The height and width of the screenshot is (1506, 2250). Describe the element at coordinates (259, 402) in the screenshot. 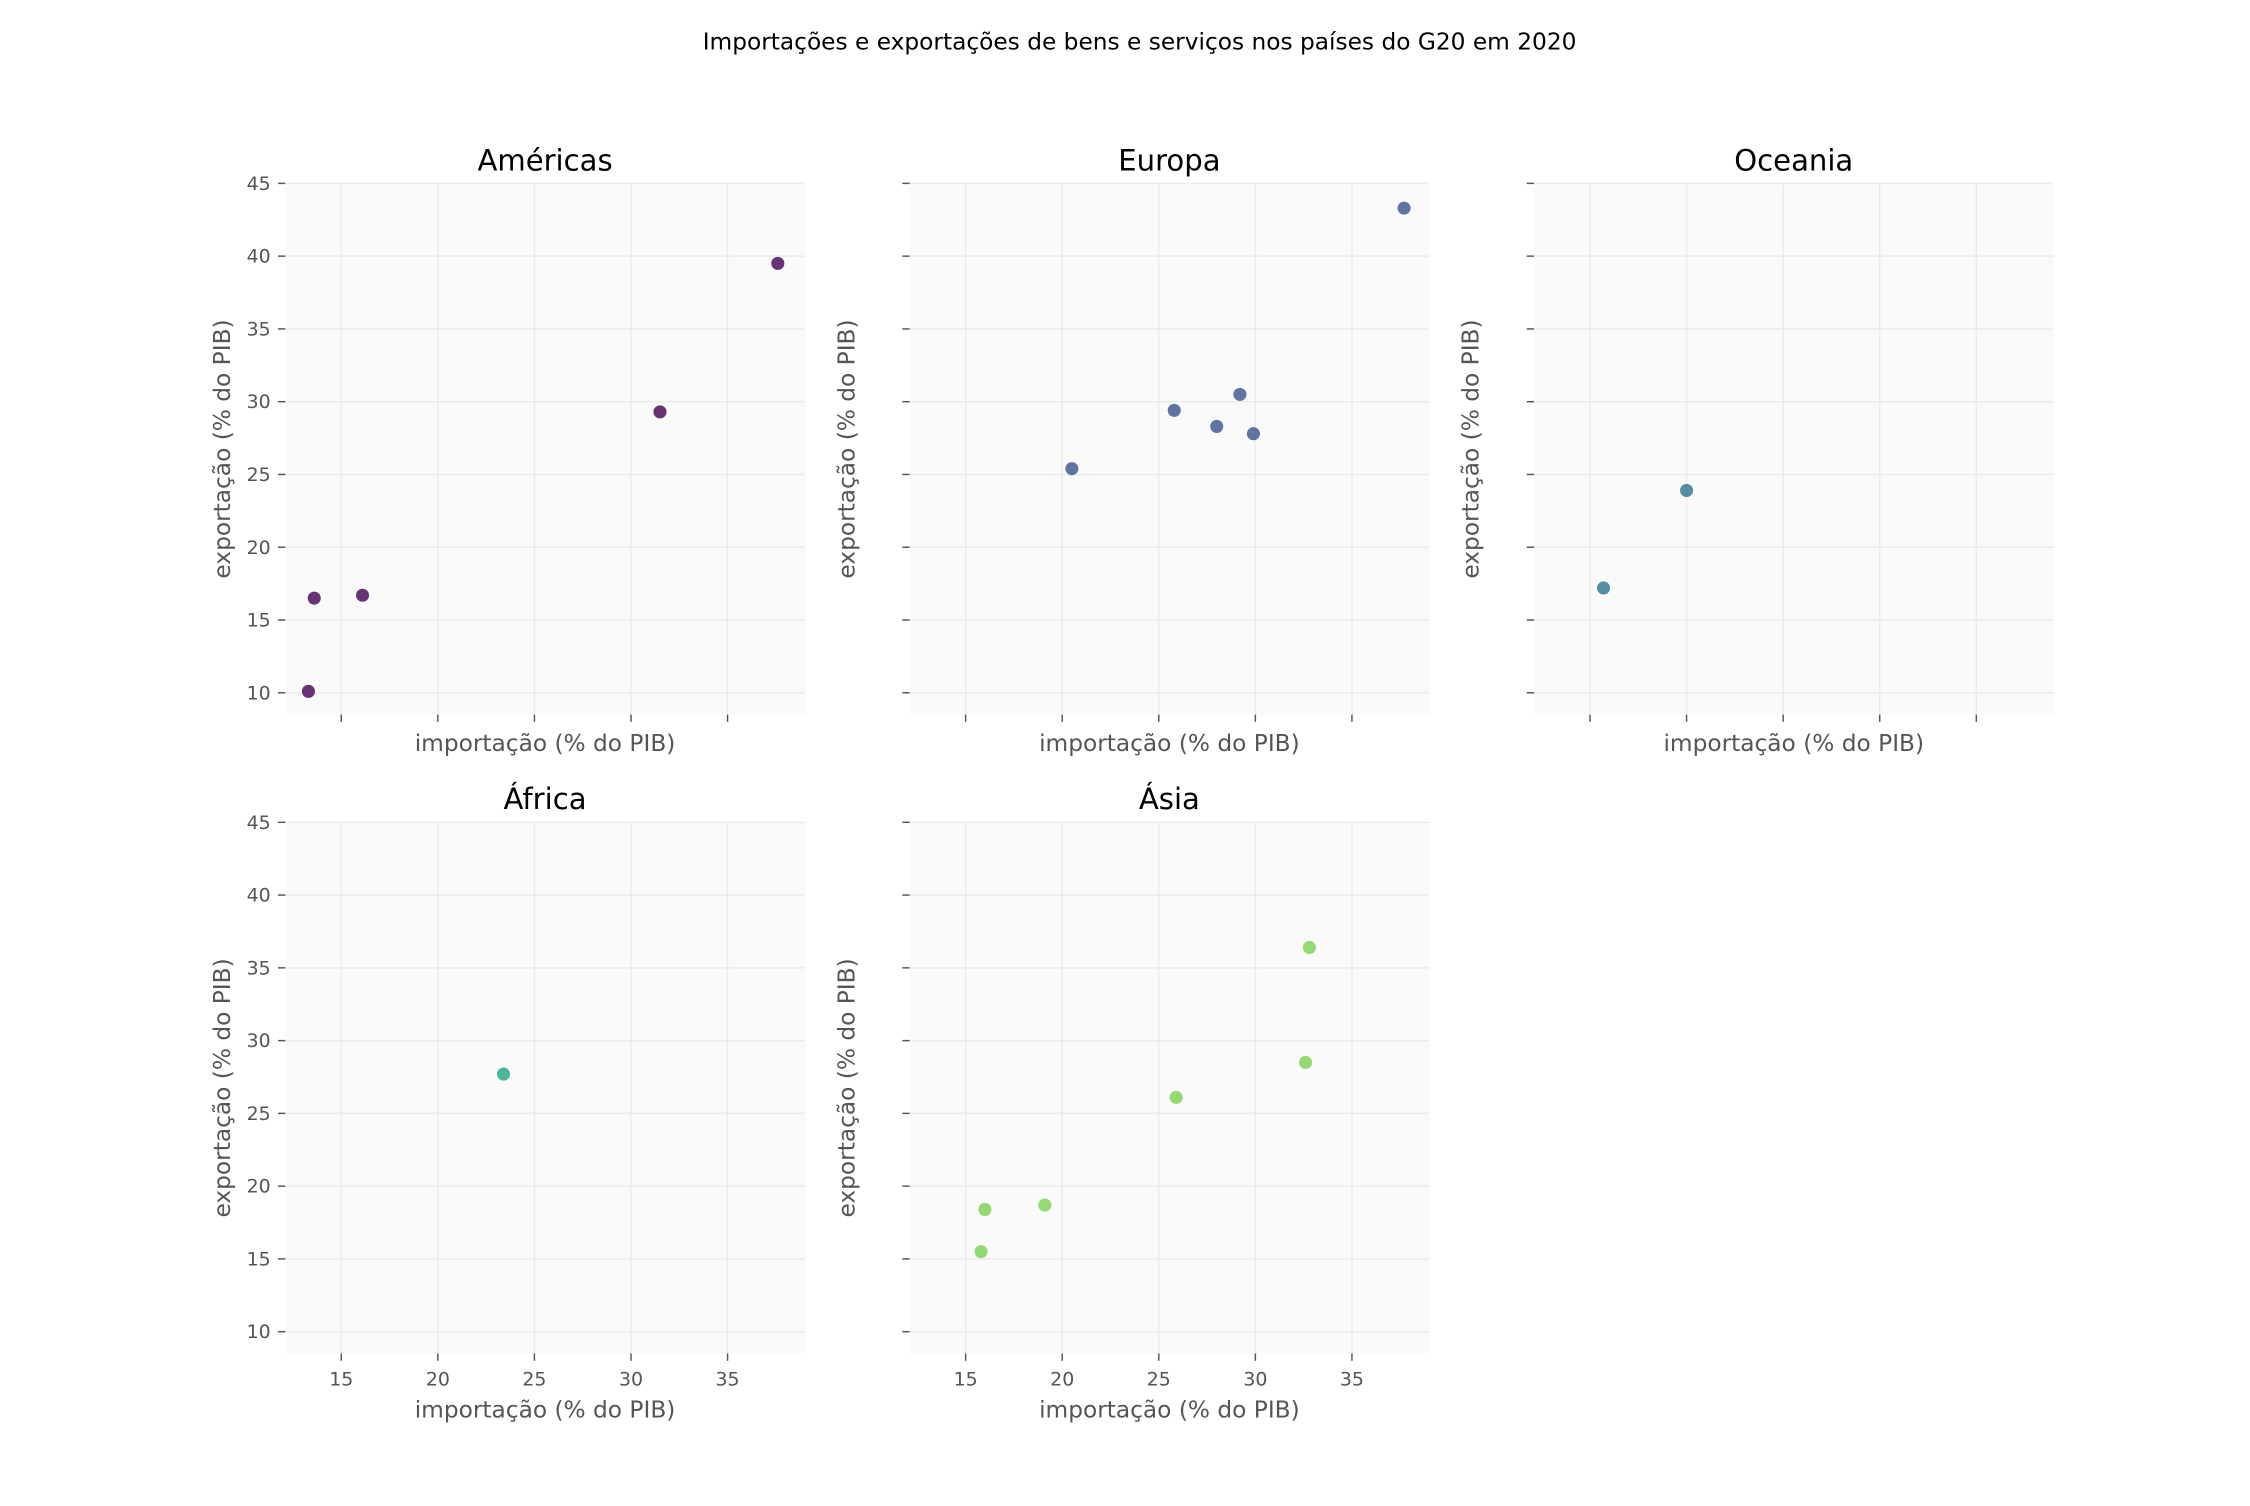

I see `panel-1-ytick-label: 30` at that location.